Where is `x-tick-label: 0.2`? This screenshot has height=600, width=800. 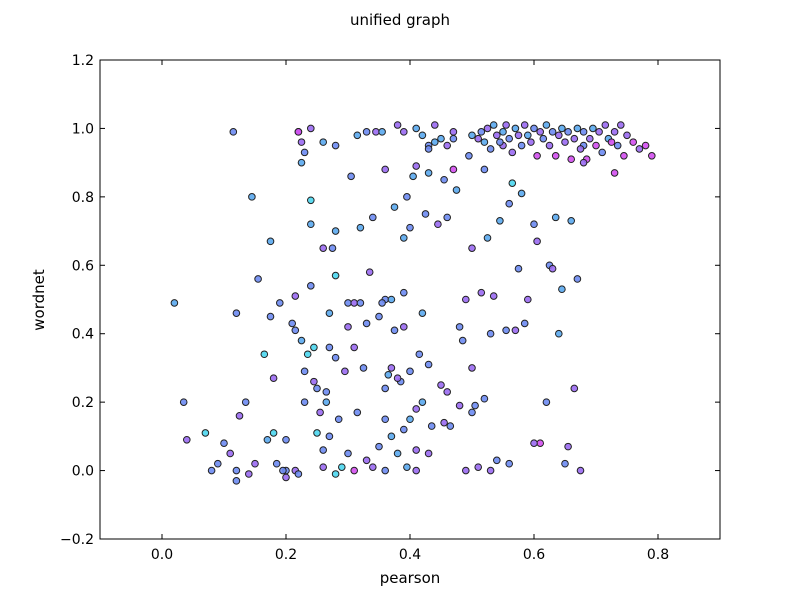
x-tick-label: 0.2 is located at coordinates (286, 555).